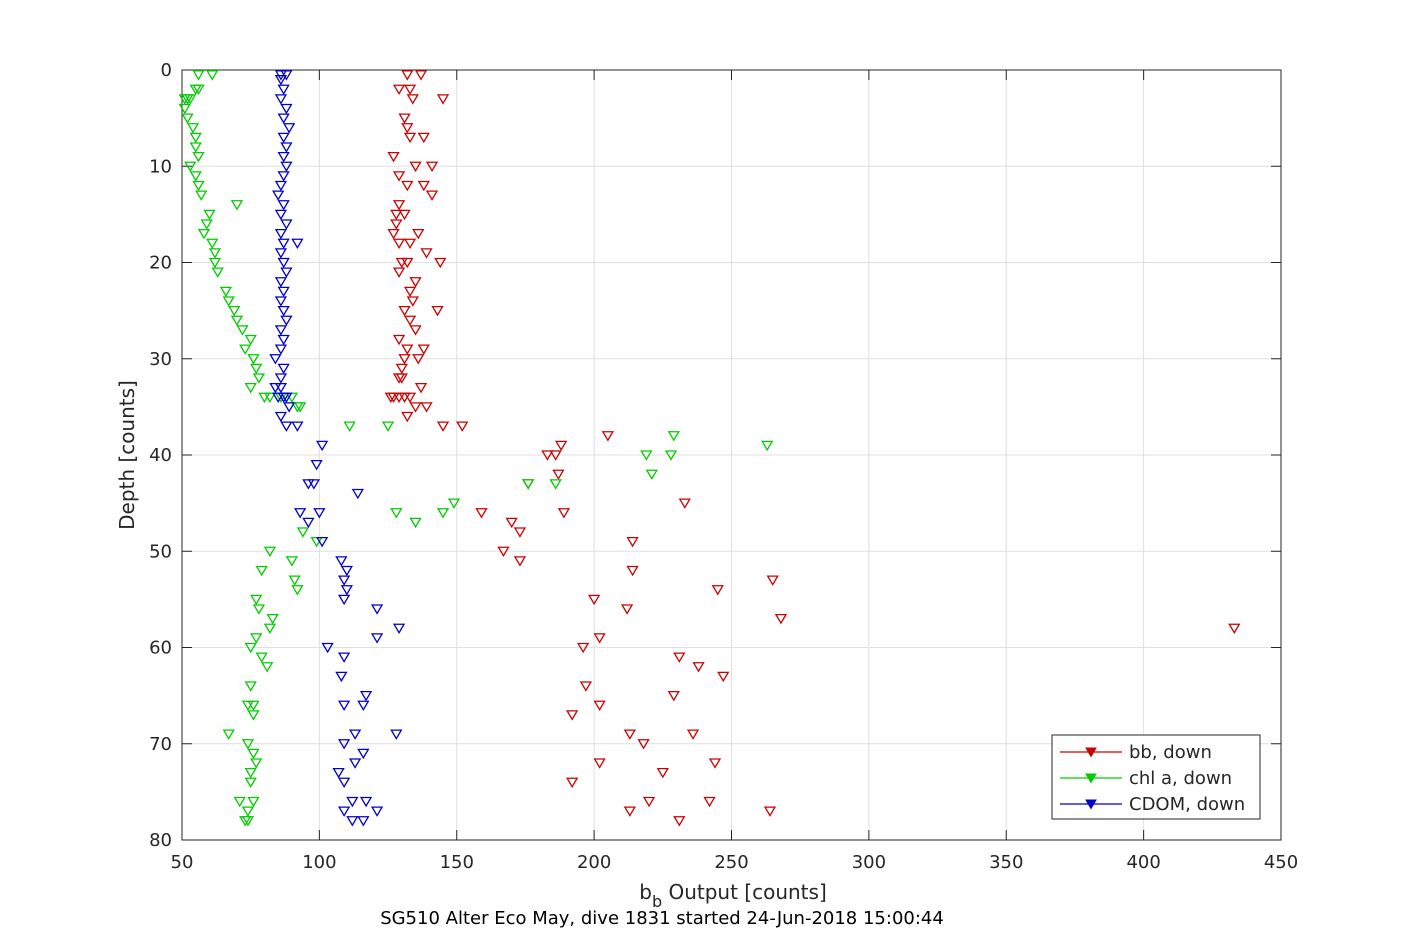 This screenshot has width=1417, height=945. What do you see at coordinates (160, 455) in the screenshot?
I see `y-tick-label: 40` at bounding box center [160, 455].